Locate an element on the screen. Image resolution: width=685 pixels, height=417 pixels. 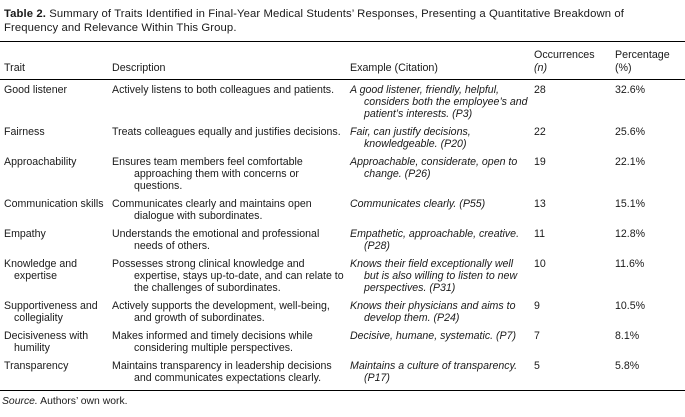
column-header-occurrences: Occurrences (n) is located at coordinates (574, 60).